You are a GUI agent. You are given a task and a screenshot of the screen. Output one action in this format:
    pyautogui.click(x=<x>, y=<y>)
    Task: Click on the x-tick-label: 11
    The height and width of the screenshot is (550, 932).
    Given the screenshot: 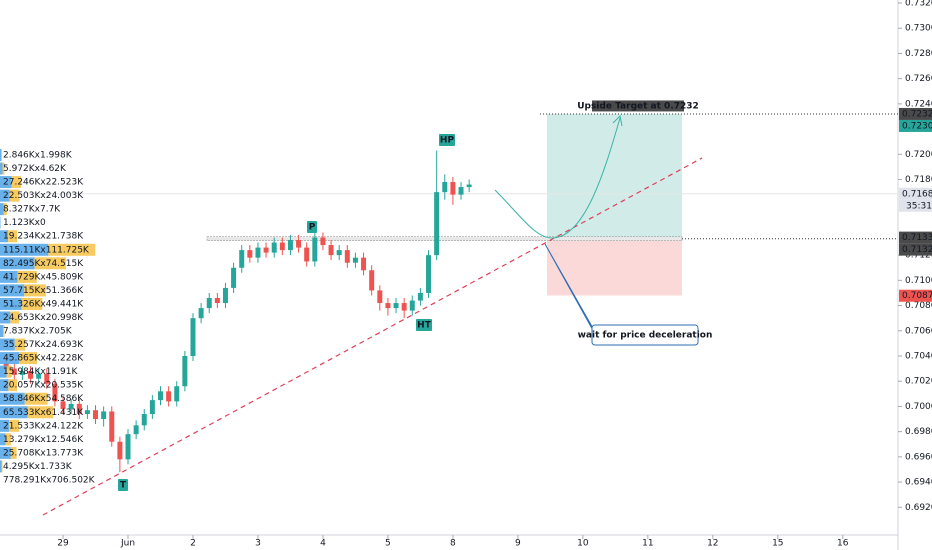 What is the action you would take?
    pyautogui.click(x=647, y=544)
    